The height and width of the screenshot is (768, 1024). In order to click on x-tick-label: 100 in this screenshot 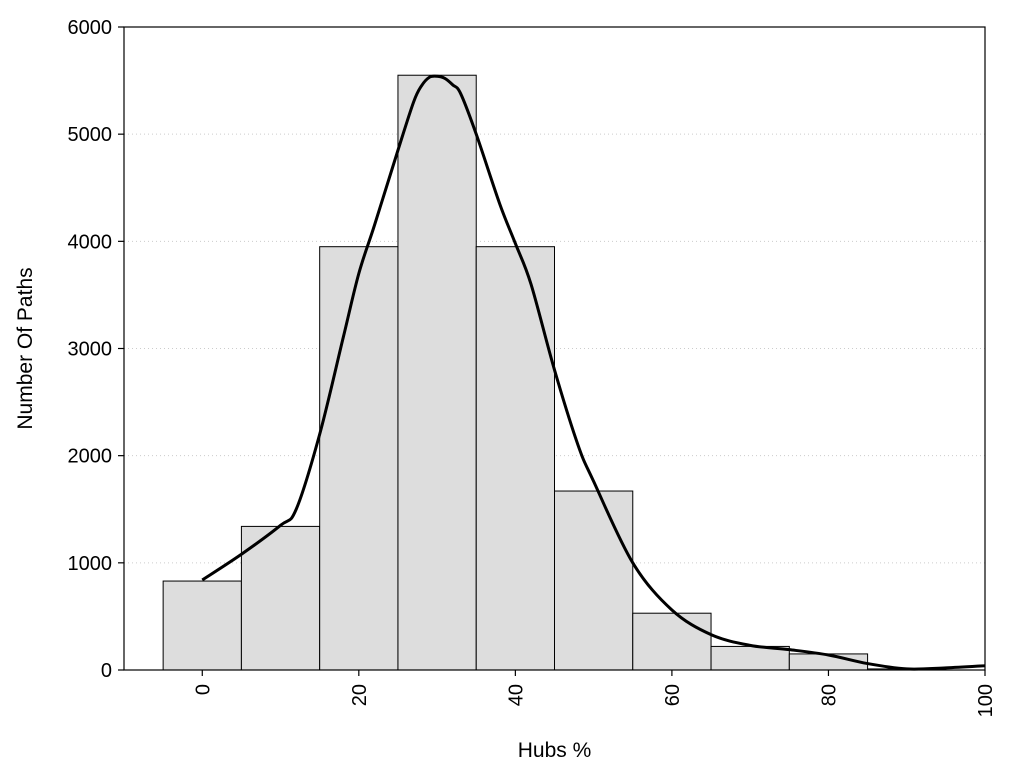, I will do `click(986, 700)`.